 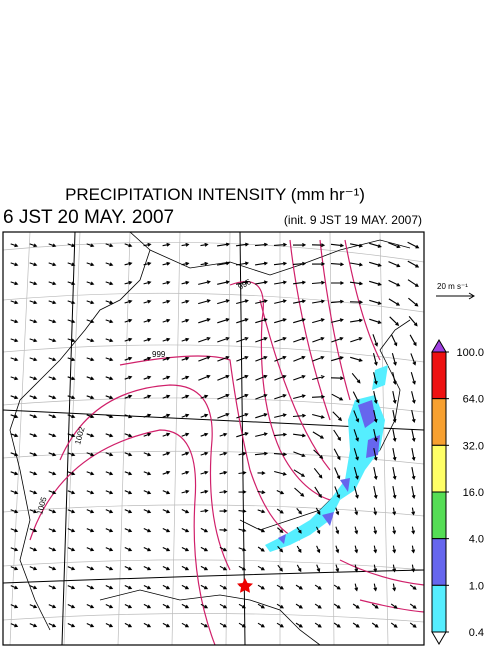 What do you see at coordinates (159, 354) in the screenshot?
I see `isobar-label: 999` at bounding box center [159, 354].